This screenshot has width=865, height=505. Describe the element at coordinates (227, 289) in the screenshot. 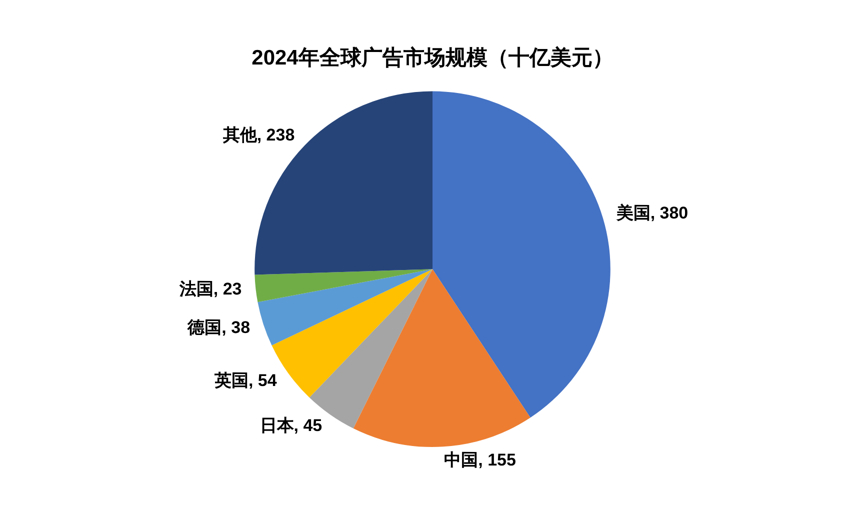

I see `data-label: , 23` at that location.